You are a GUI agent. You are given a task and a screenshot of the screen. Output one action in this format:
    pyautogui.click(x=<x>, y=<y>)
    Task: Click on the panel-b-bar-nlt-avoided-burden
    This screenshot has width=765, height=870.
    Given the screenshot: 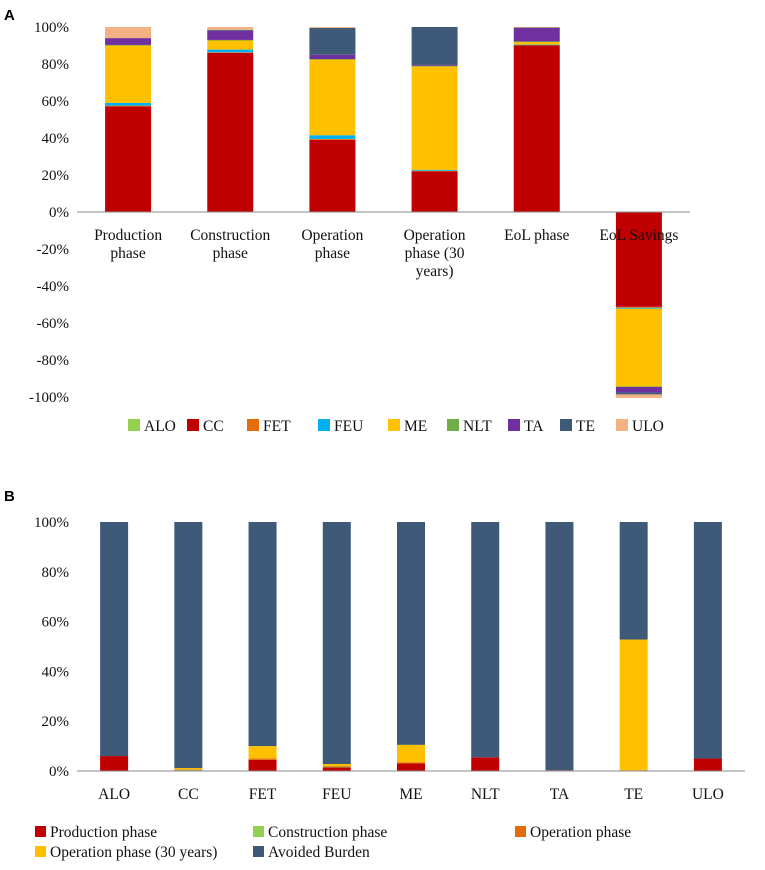 What is the action you would take?
    pyautogui.click(x=485, y=640)
    